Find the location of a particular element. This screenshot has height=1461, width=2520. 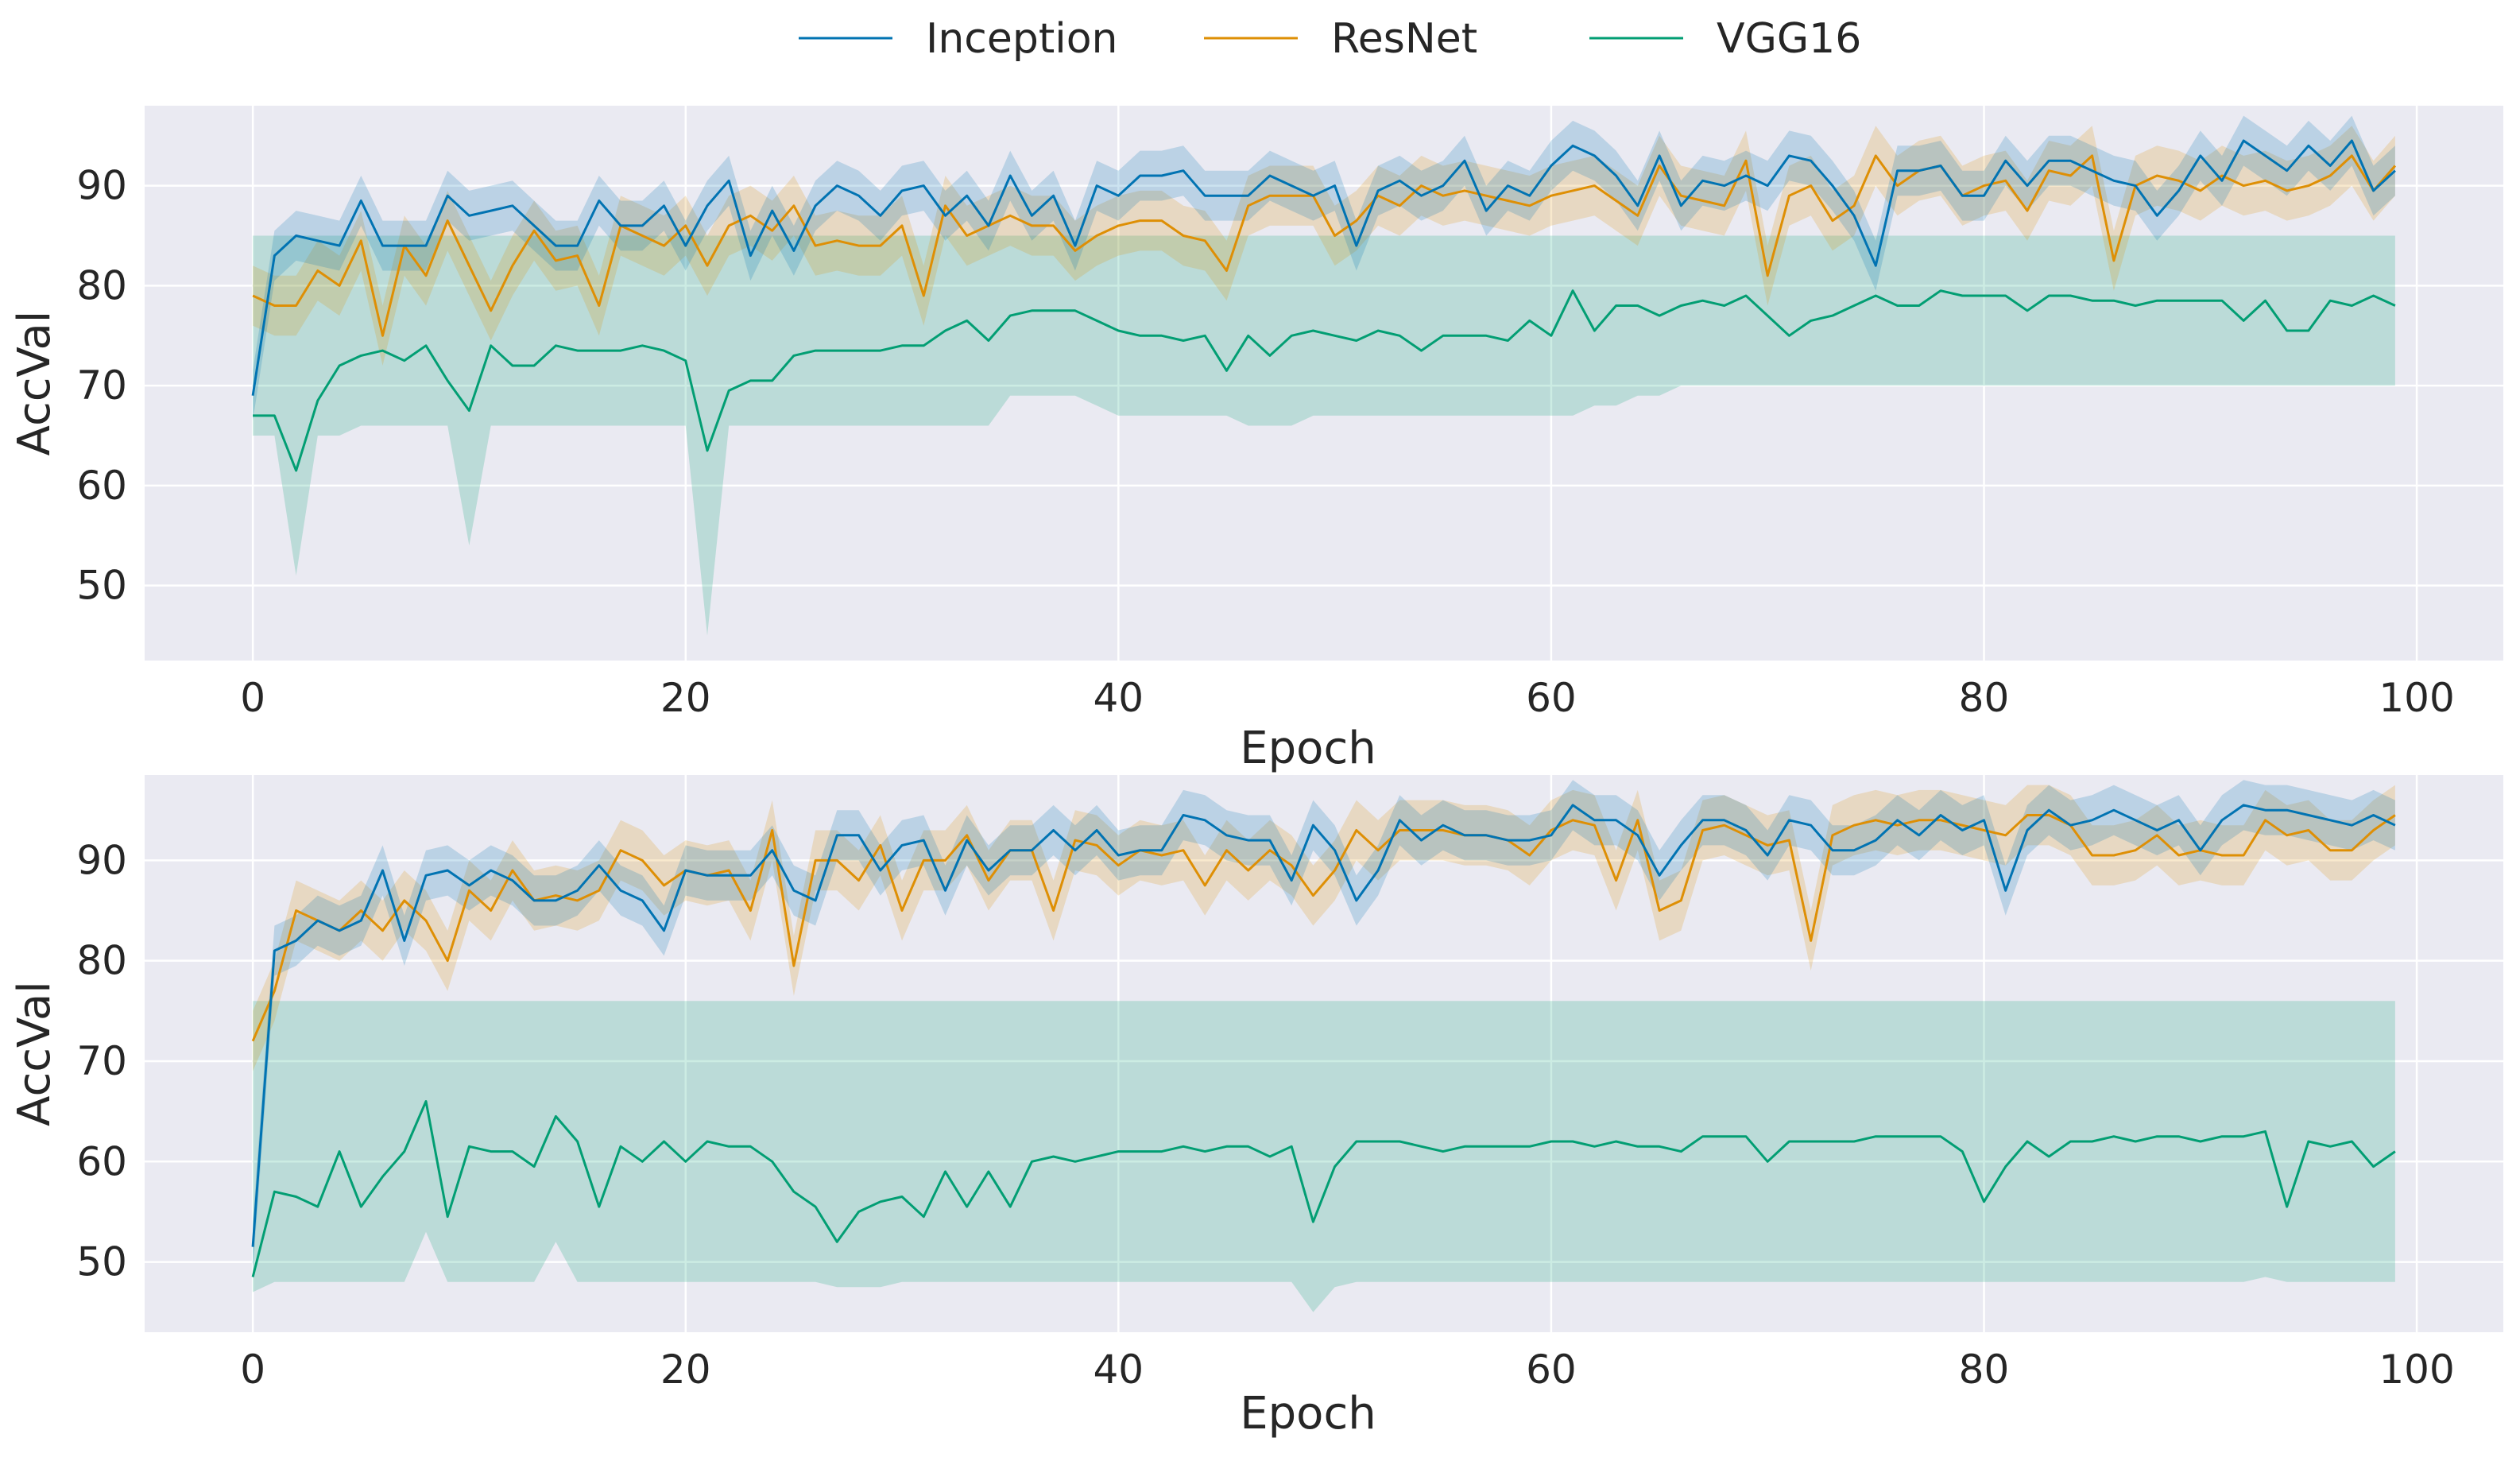

confidence-band-resnet is located at coordinates (1324, 246).